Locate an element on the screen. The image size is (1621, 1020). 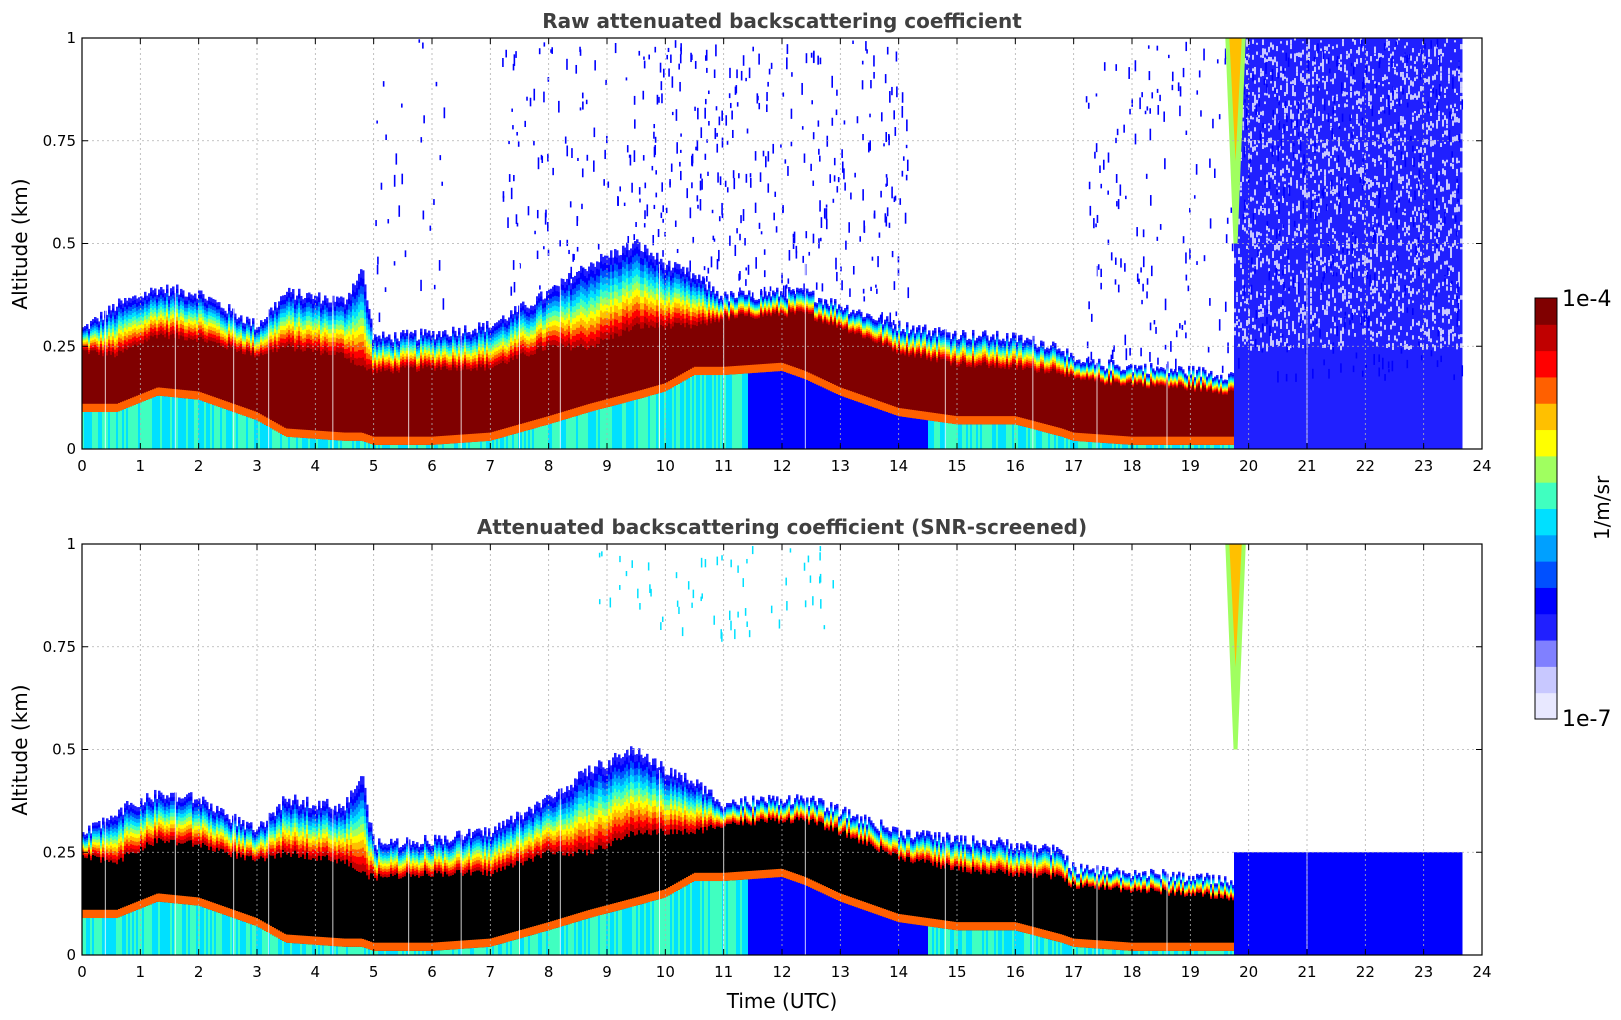
colorbar-max-label: 1e-4 is located at coordinates (1586, 299).